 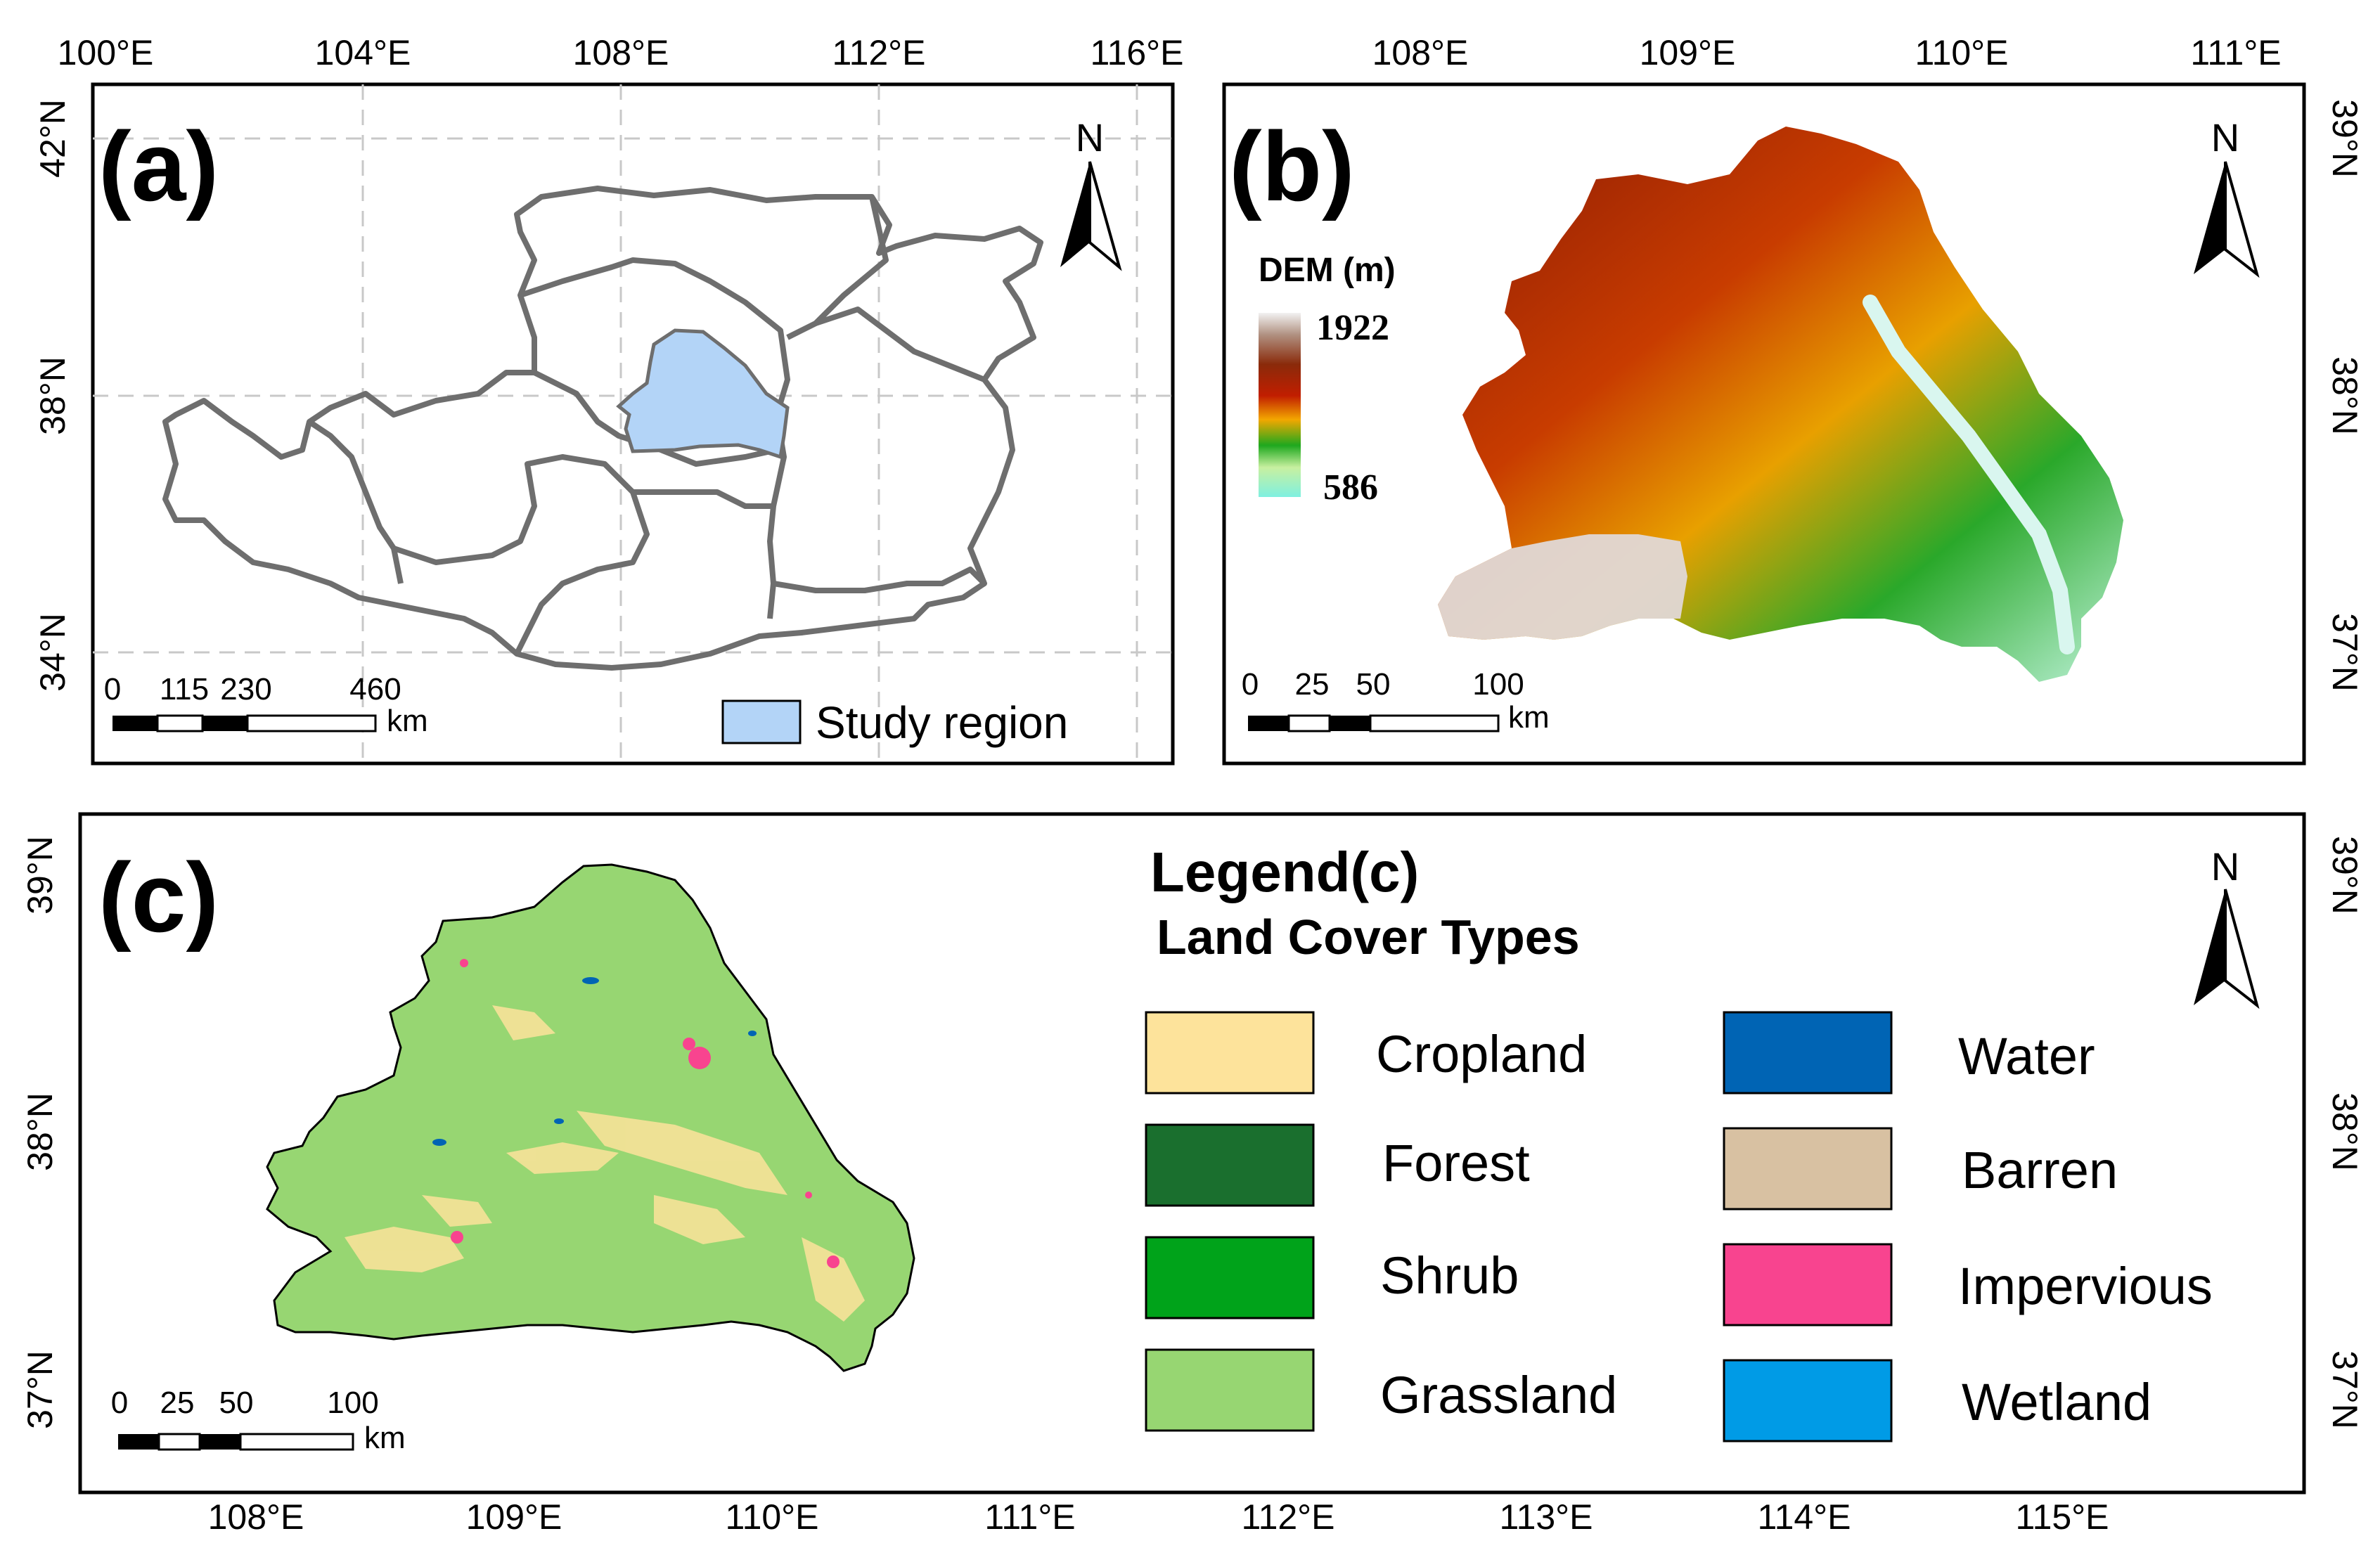 What do you see at coordinates (1230, 1165) in the screenshot?
I see `legend-swatch-forest` at bounding box center [1230, 1165].